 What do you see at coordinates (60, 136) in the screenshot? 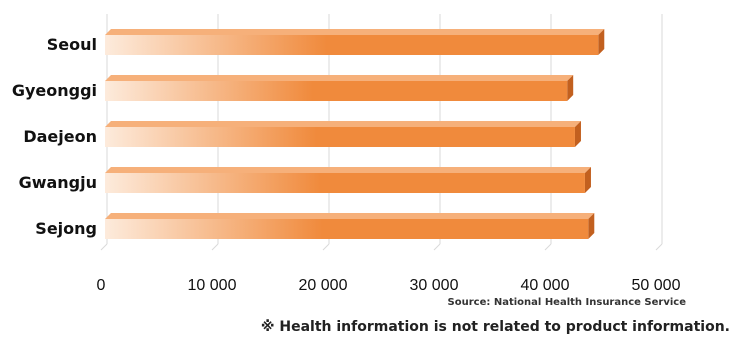
I see `category-label: Daejeon` at bounding box center [60, 136].